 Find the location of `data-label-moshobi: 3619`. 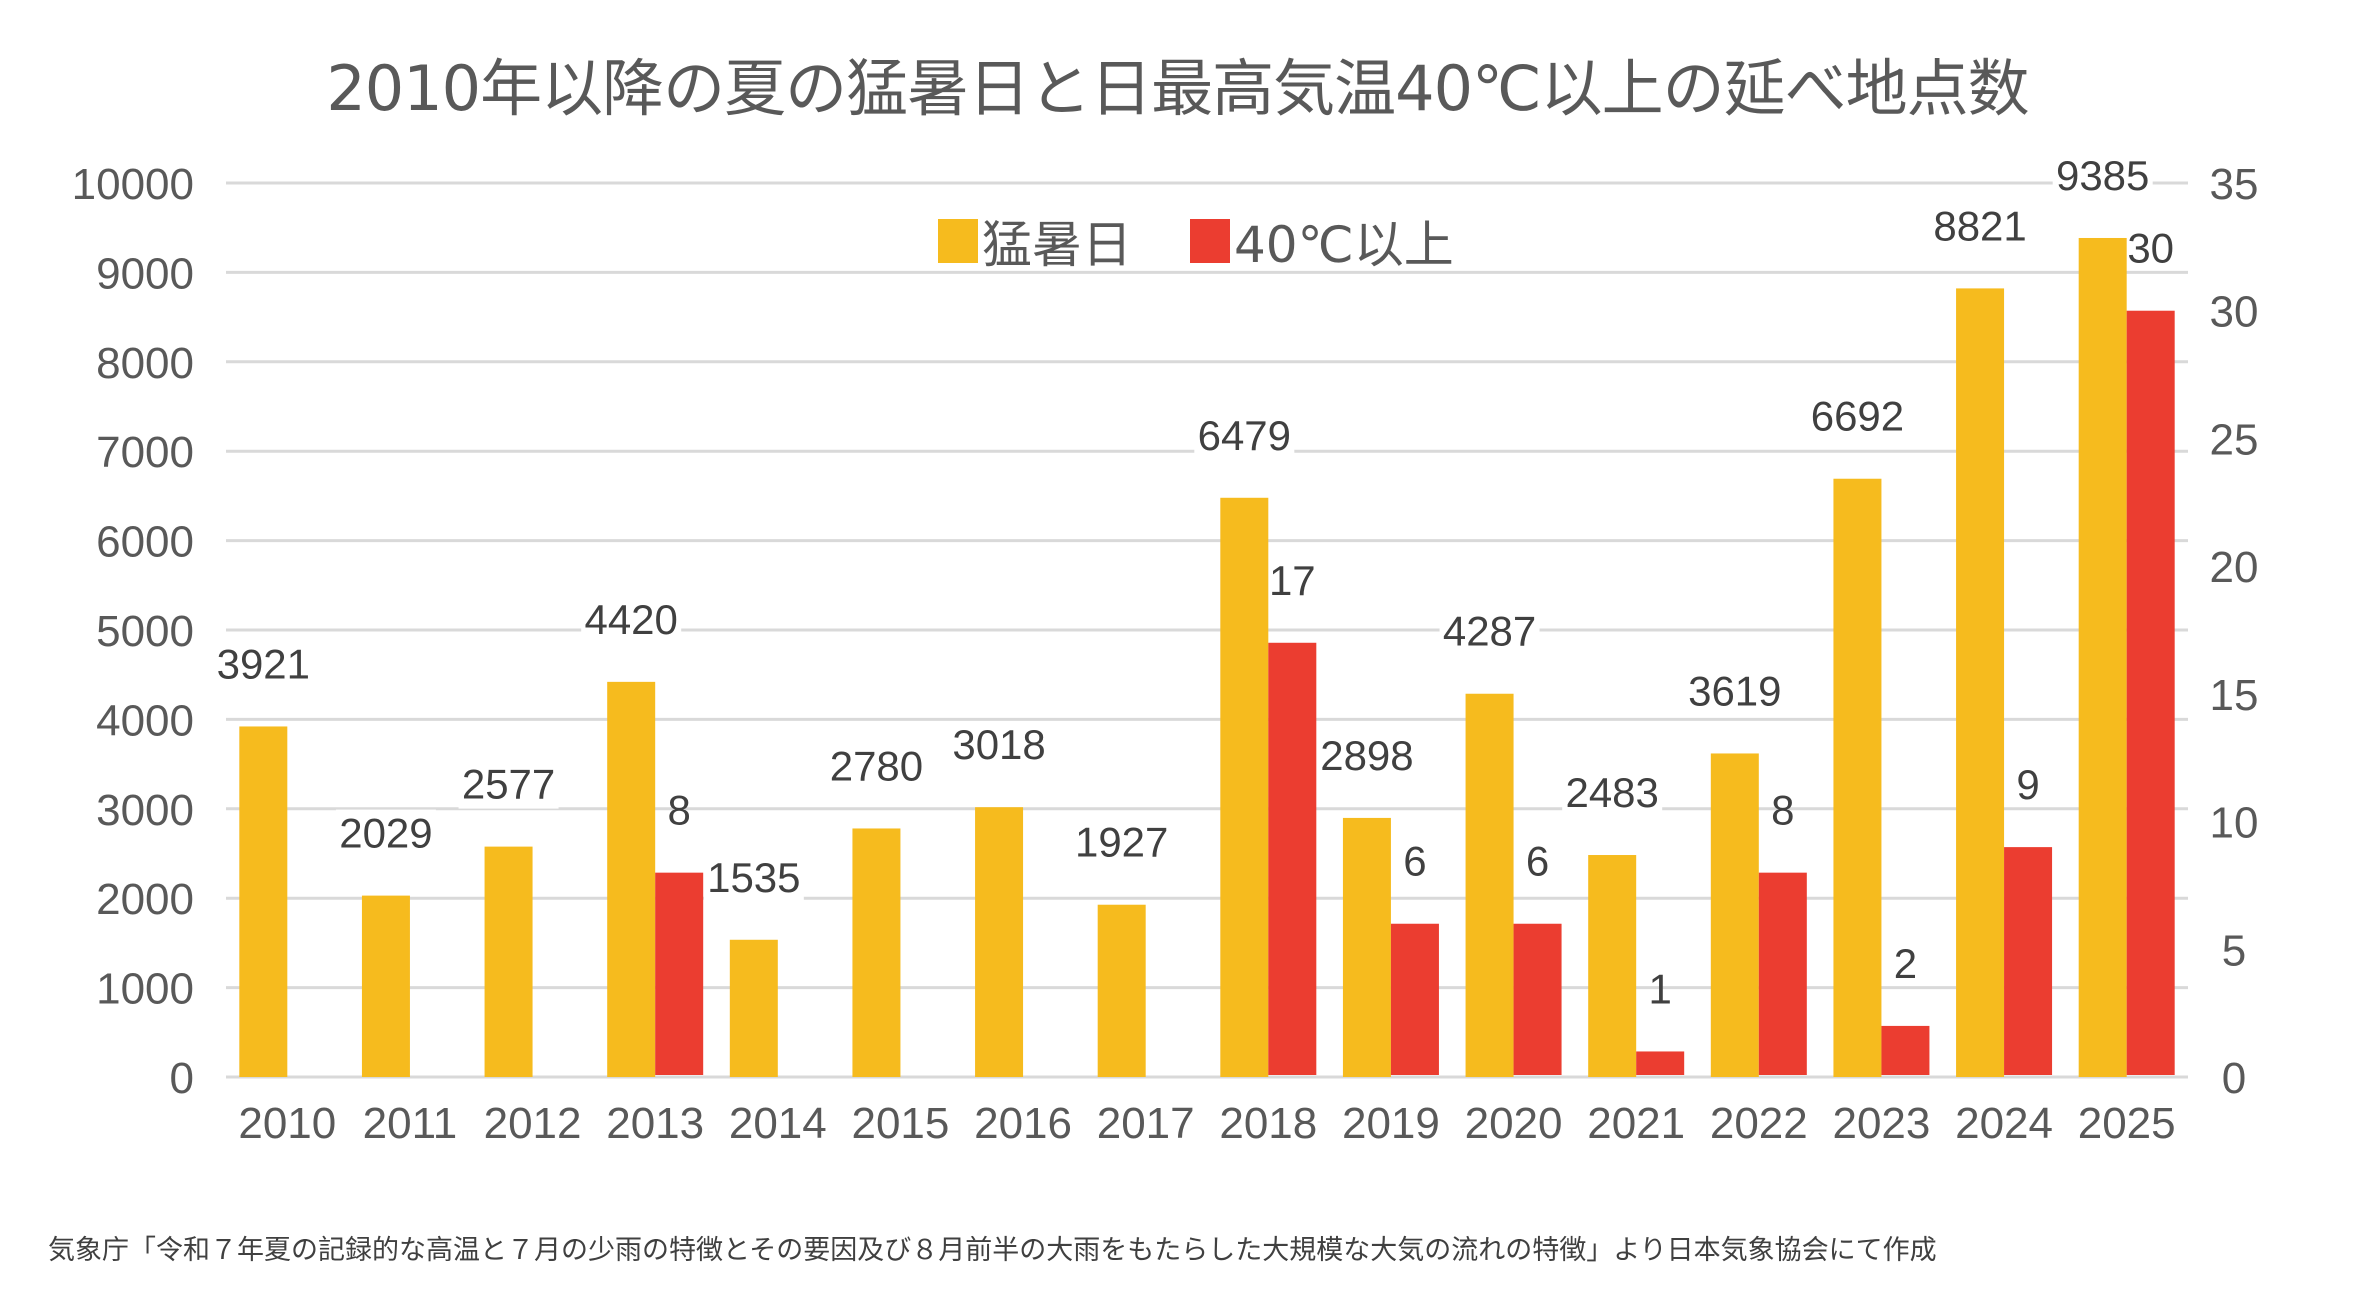

data-label-moshobi: 3619 is located at coordinates (1734, 690).